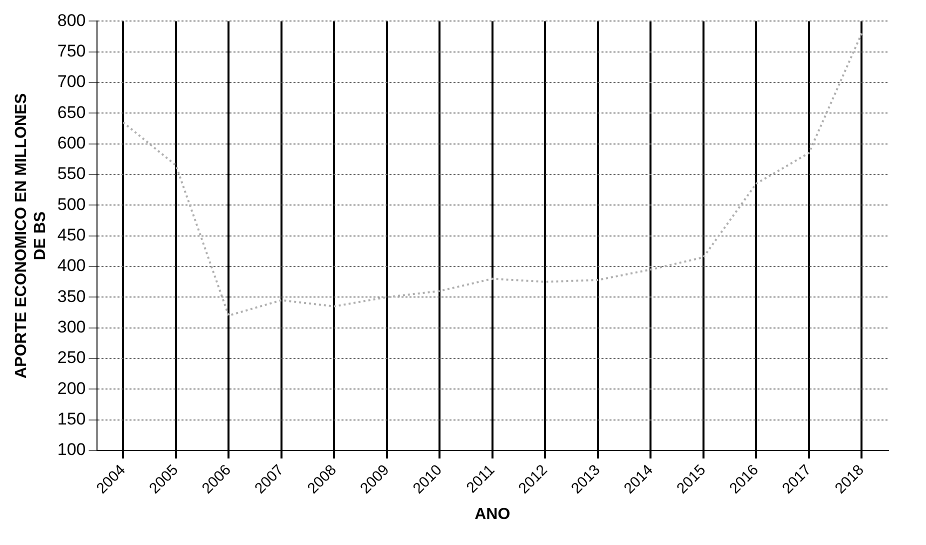 This screenshot has width=926, height=545. I want to click on y-tick-label: 550, so click(71, 174).